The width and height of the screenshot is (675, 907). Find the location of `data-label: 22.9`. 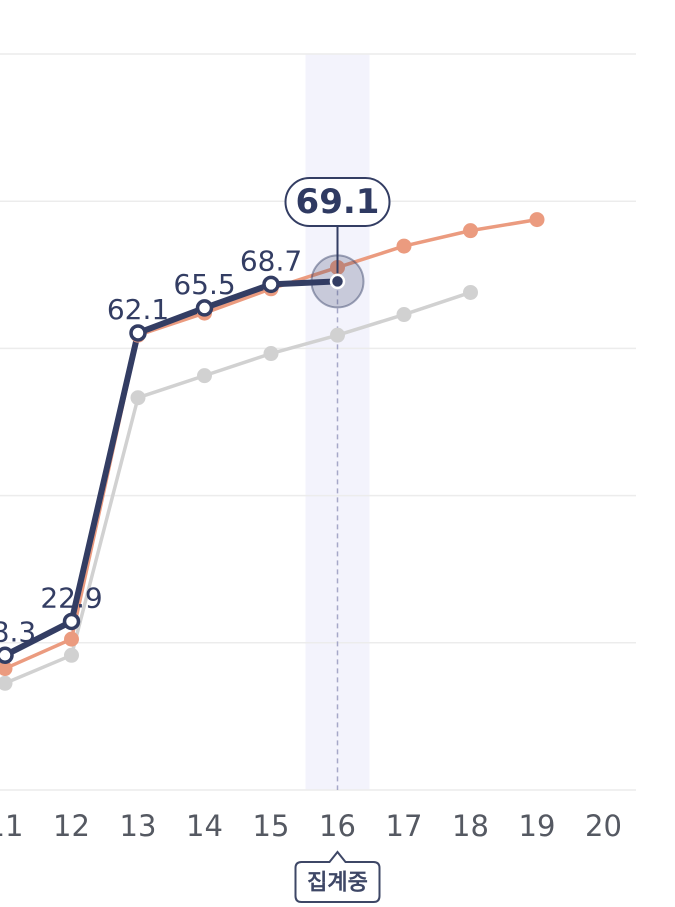

data-label: 22.9 is located at coordinates (71, 597).